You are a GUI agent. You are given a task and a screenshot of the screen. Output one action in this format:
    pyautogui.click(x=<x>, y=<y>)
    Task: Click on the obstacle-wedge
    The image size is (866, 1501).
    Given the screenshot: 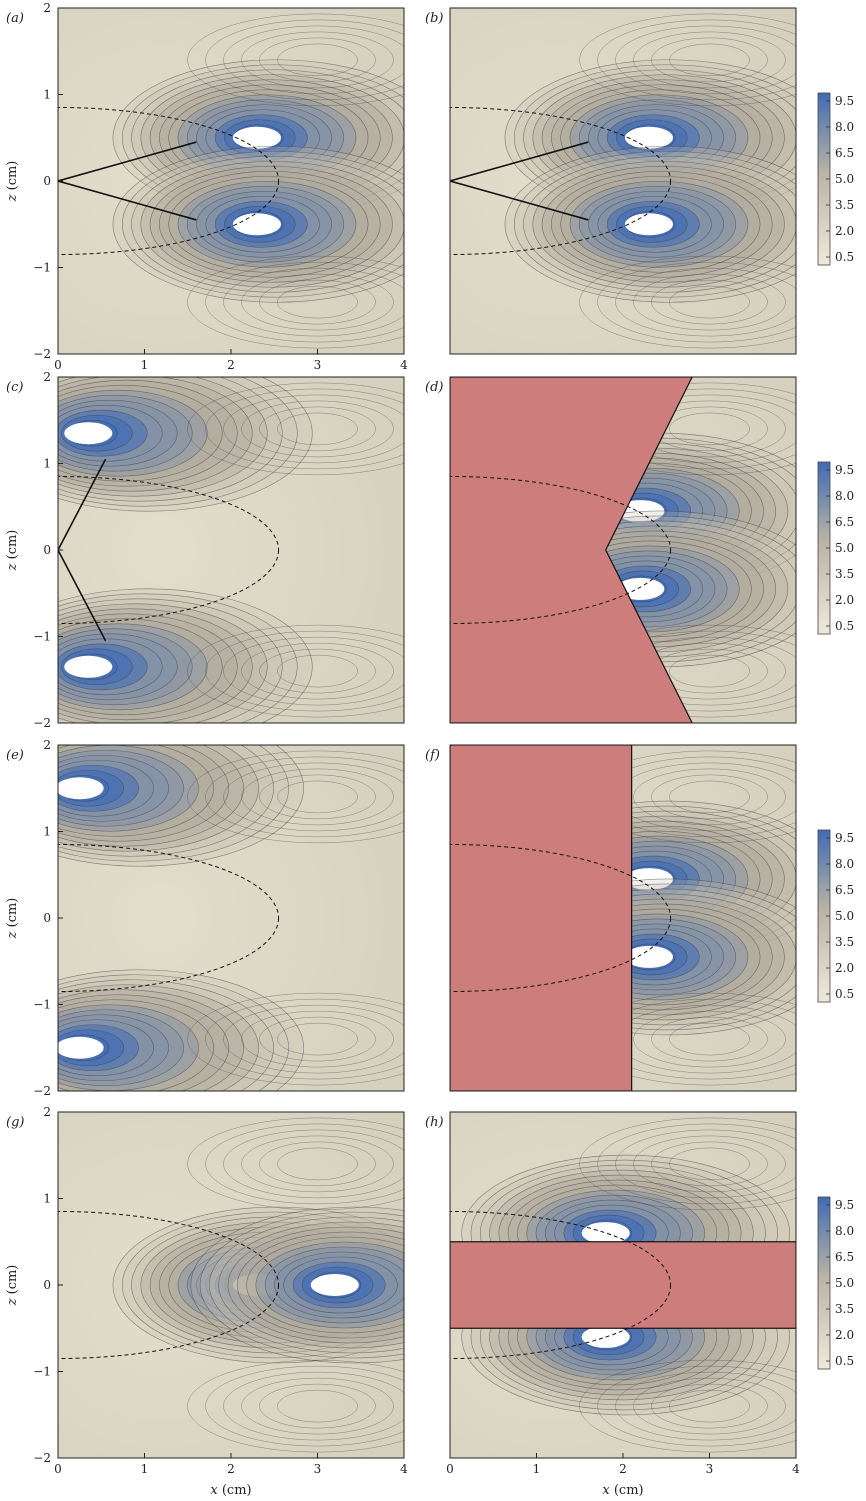 What is the action you would take?
    pyautogui.click(x=571, y=550)
    